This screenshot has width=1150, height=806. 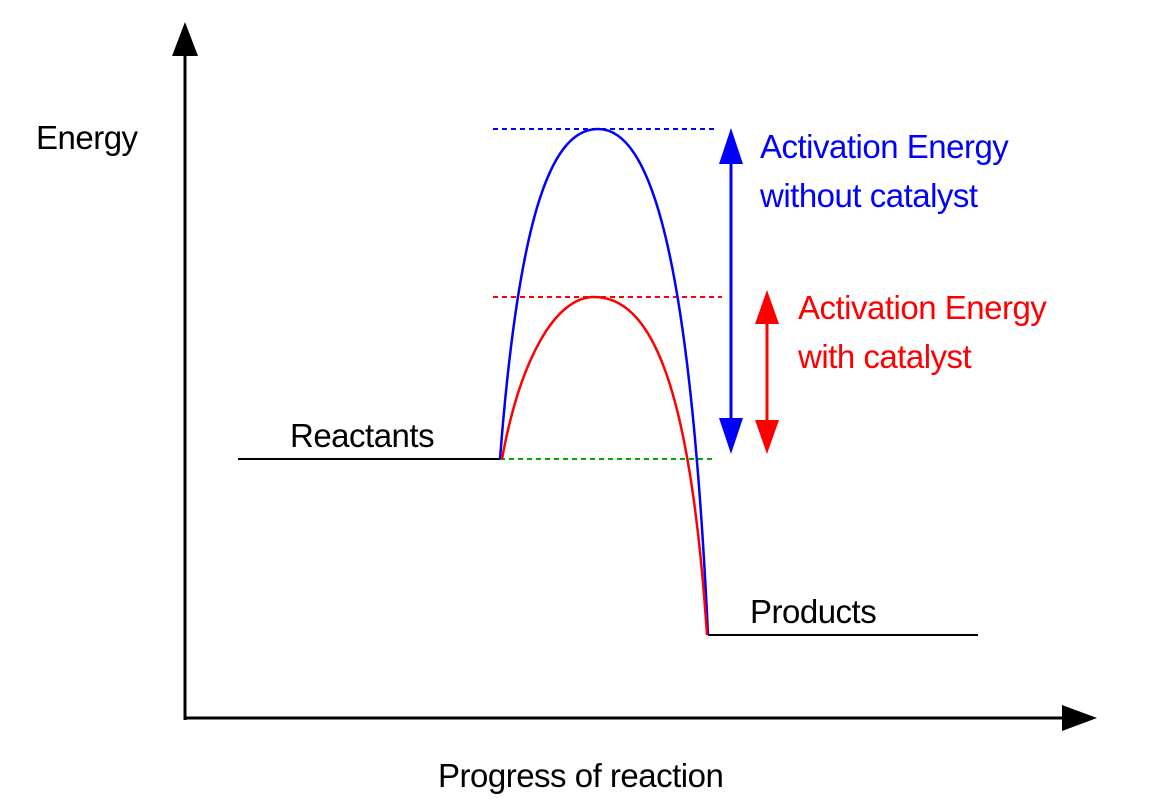 What do you see at coordinates (869, 195) in the screenshot?
I see `activation-energy-without-catalyst-label-line2: without catalyst` at bounding box center [869, 195].